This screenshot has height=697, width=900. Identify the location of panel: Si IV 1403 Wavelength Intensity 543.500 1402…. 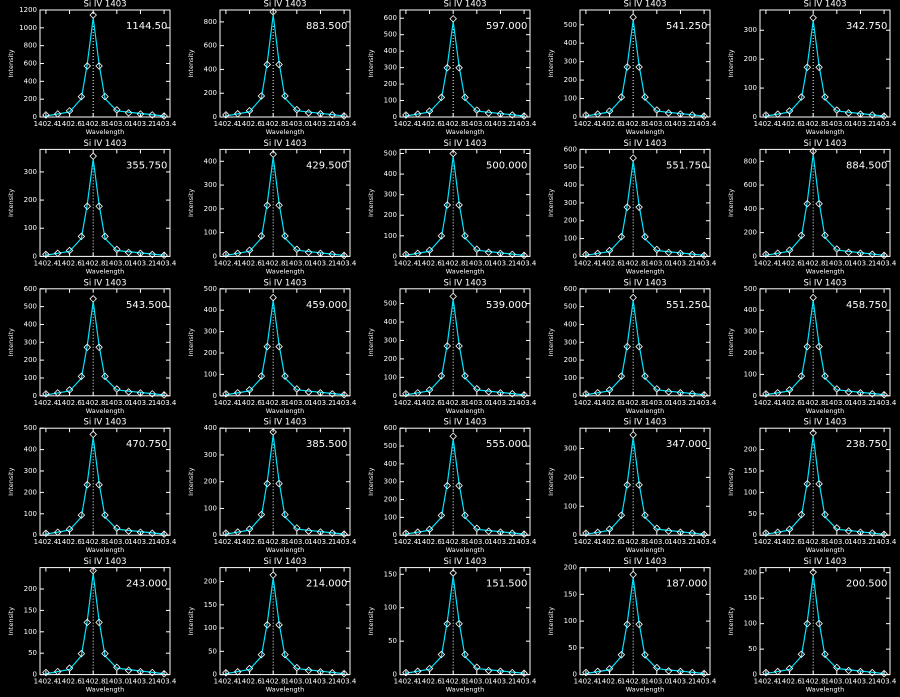
(92, 346).